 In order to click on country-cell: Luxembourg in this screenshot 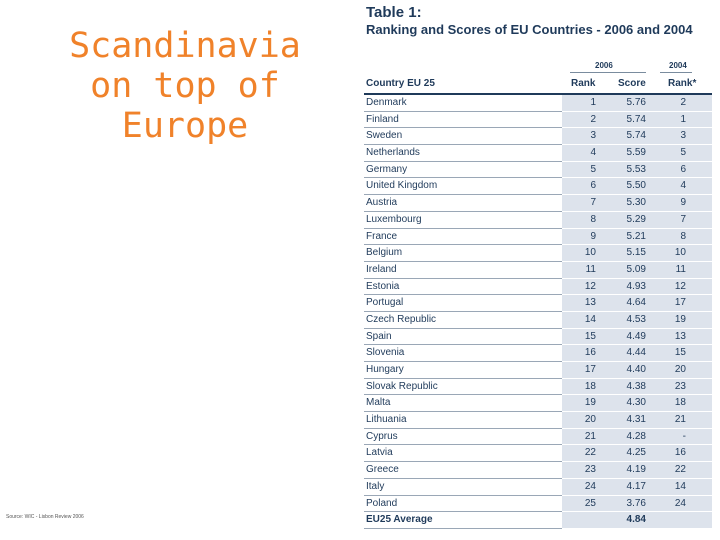, I will do `click(463, 220)`.